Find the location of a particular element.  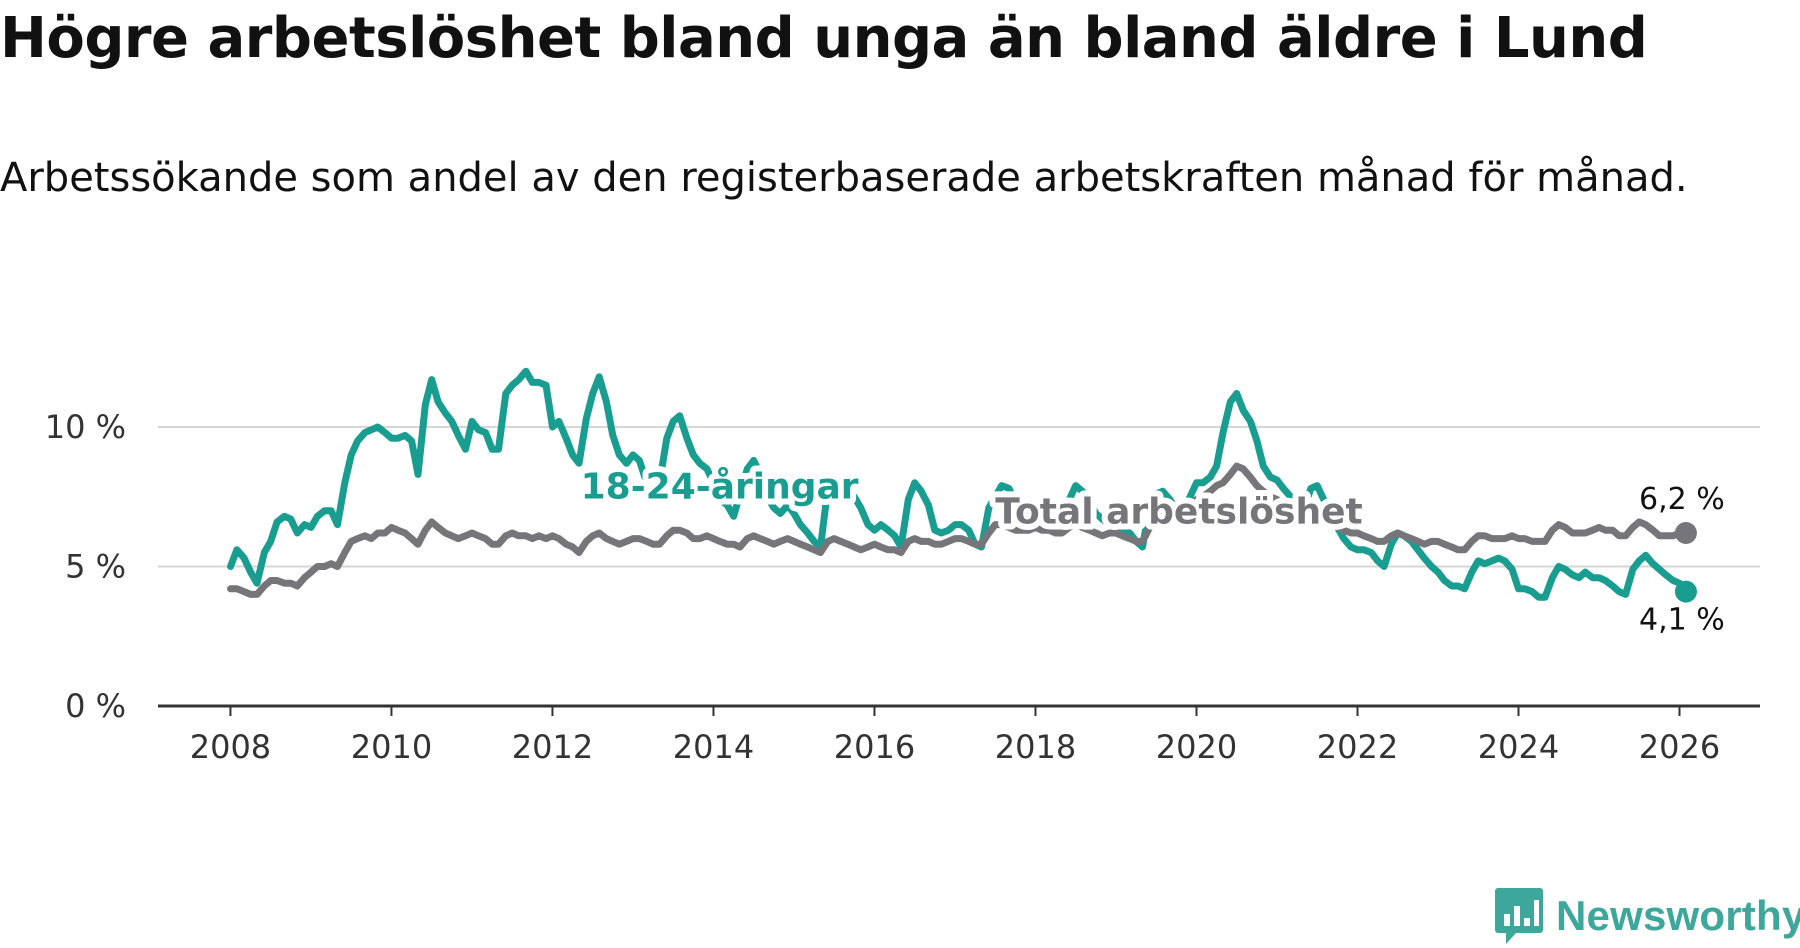

y-tick-label: 0 % is located at coordinates (95, 706).